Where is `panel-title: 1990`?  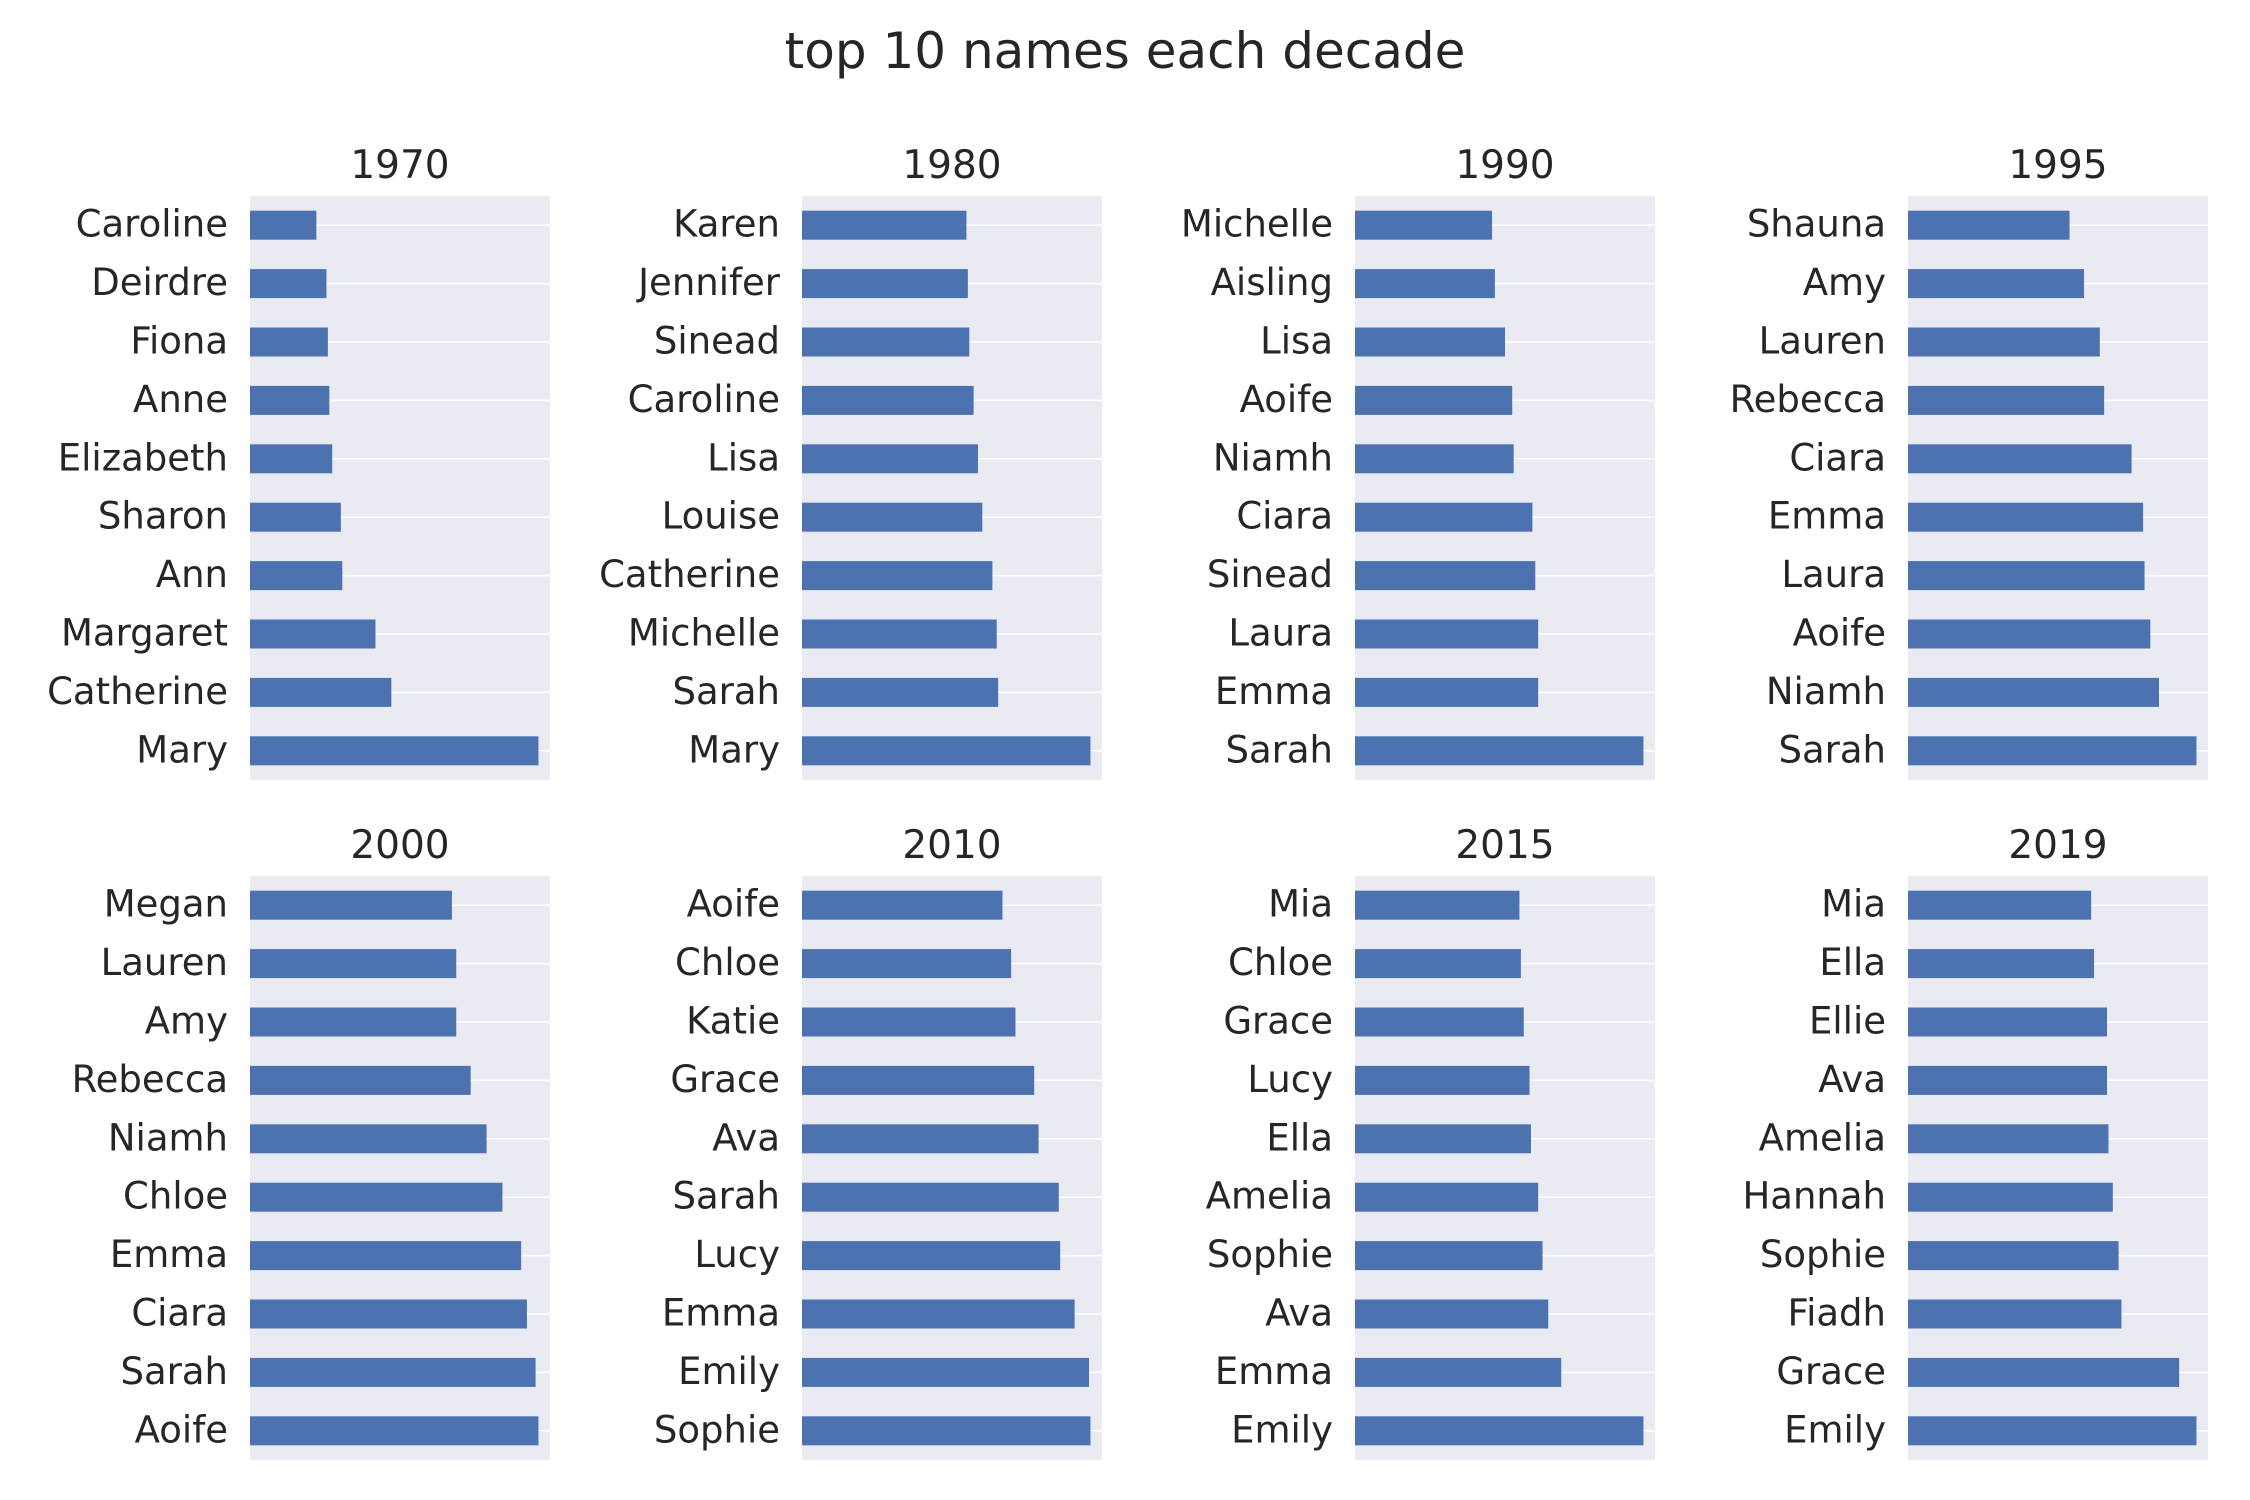 panel-title: 1990 is located at coordinates (1504, 165).